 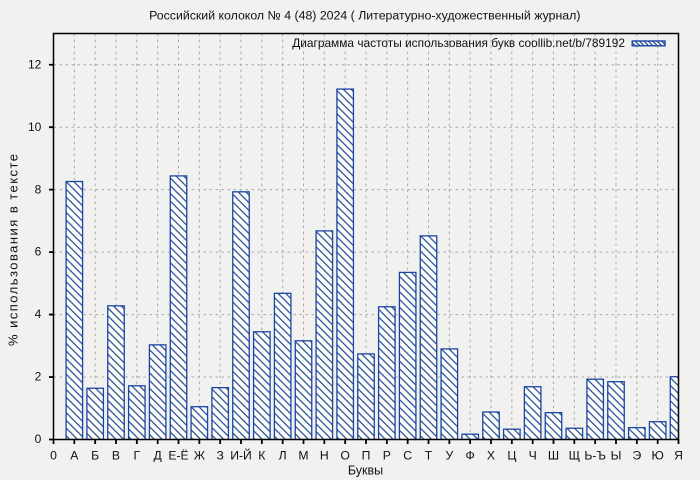 What do you see at coordinates (553, 455) in the screenshot?
I see `svg-text: Ш` at bounding box center [553, 455].